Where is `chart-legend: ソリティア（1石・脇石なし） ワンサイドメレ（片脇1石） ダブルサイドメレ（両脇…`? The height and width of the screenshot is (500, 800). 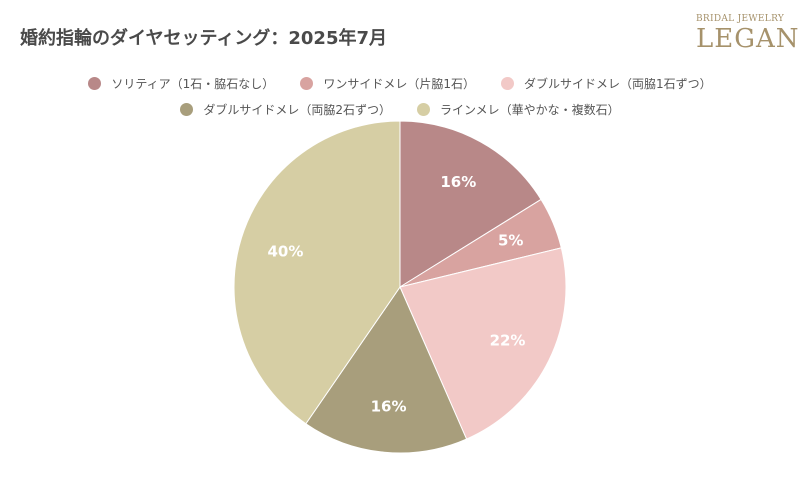 chart-legend: ソリティア（1石・脇石なし） ワンサイドメレ（片脇1石） ダブルサイドメレ（両脇… is located at coordinates (400, 96).